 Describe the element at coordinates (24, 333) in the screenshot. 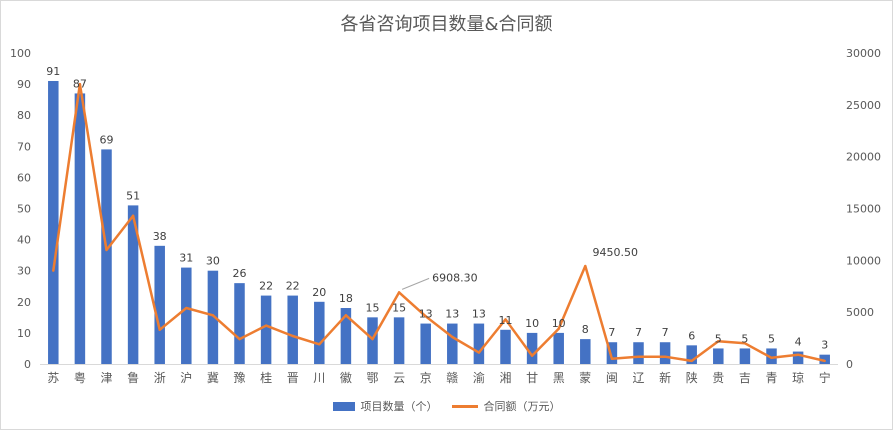

I see `left-axis-tick-label: 10` at that location.